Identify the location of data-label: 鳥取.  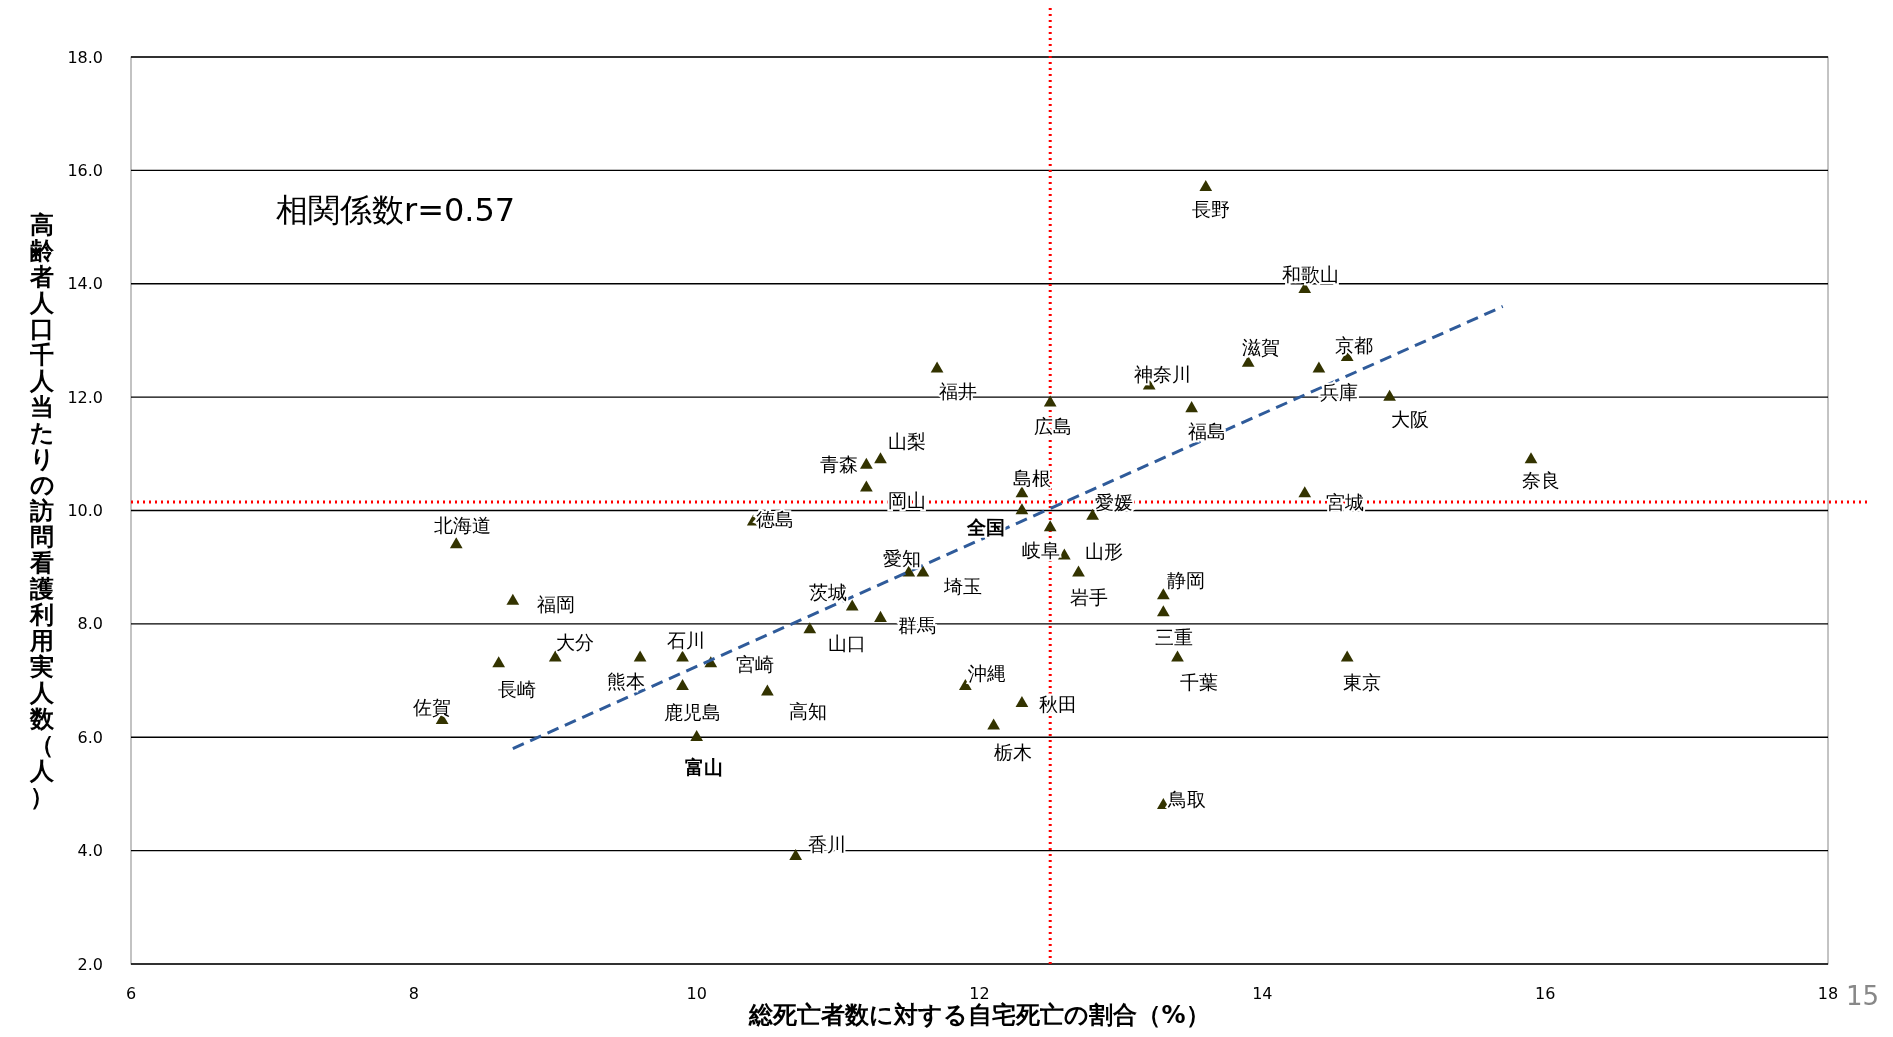
(1187, 799).